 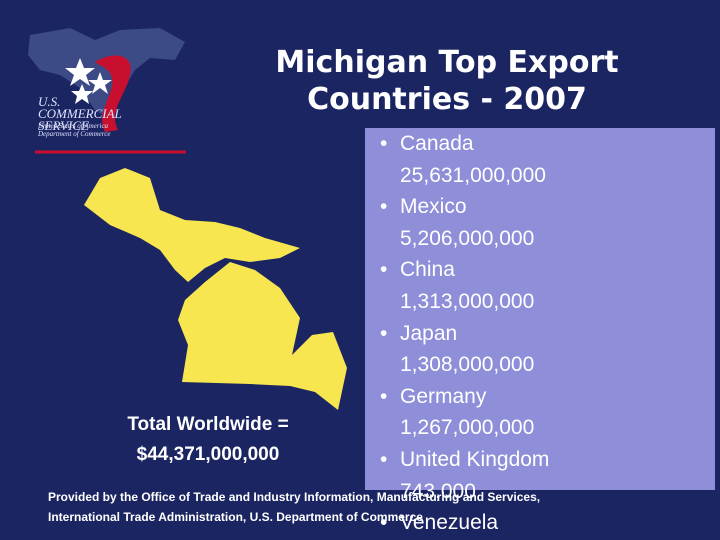 I want to click on list-item: China 1,313,000,000, so click(x=550, y=285).